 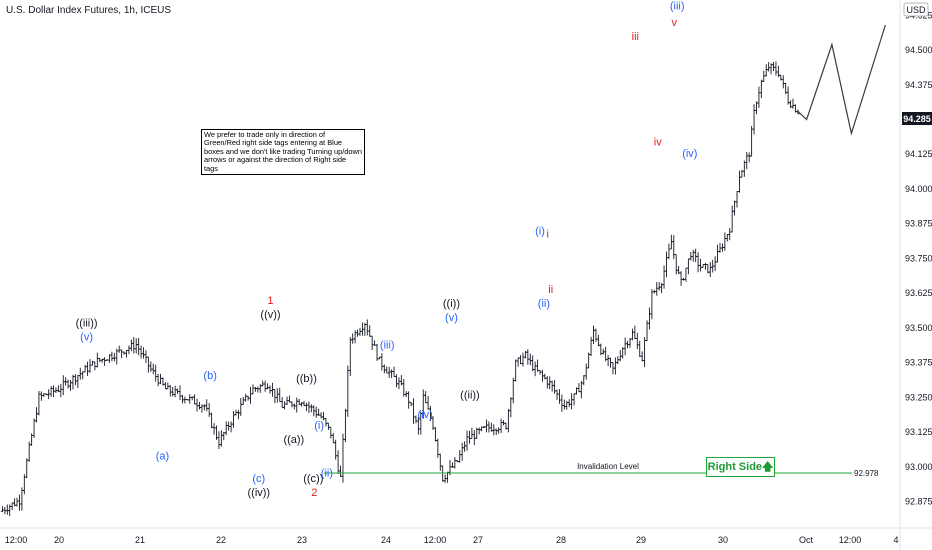 What do you see at coordinates (87, 323) in the screenshot?
I see `wave-label: ((iii))` at bounding box center [87, 323].